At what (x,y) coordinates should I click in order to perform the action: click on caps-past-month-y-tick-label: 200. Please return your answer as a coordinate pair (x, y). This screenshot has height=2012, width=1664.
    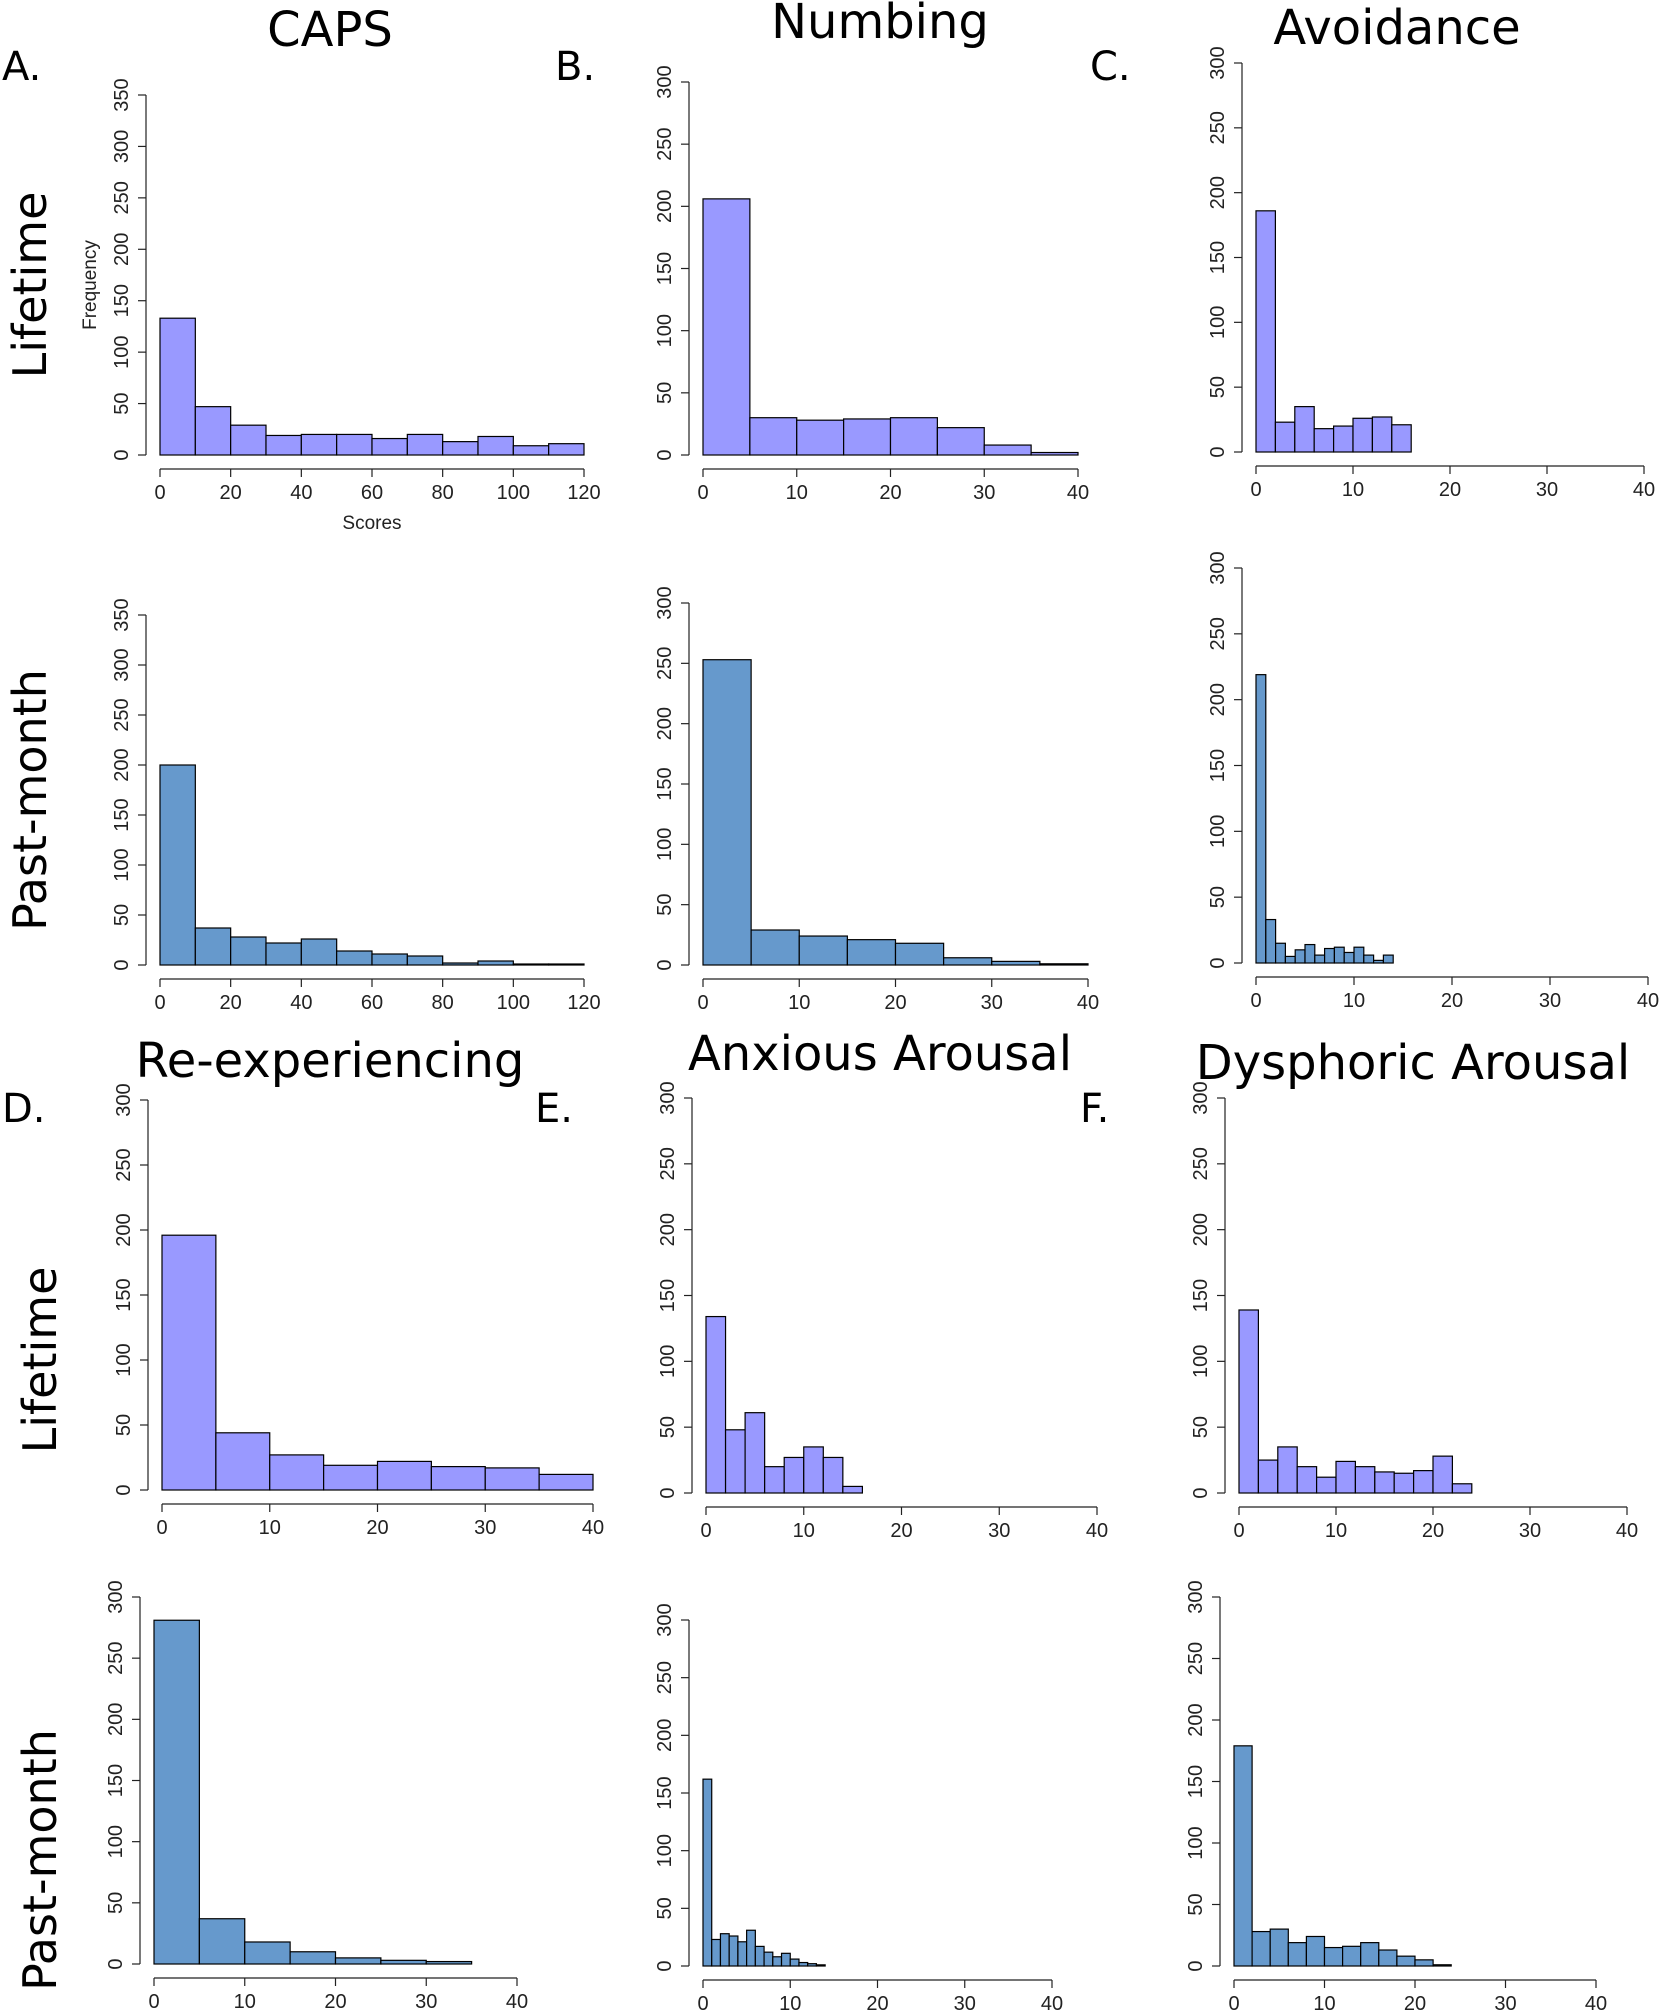
    Looking at the image, I should click on (122, 764).